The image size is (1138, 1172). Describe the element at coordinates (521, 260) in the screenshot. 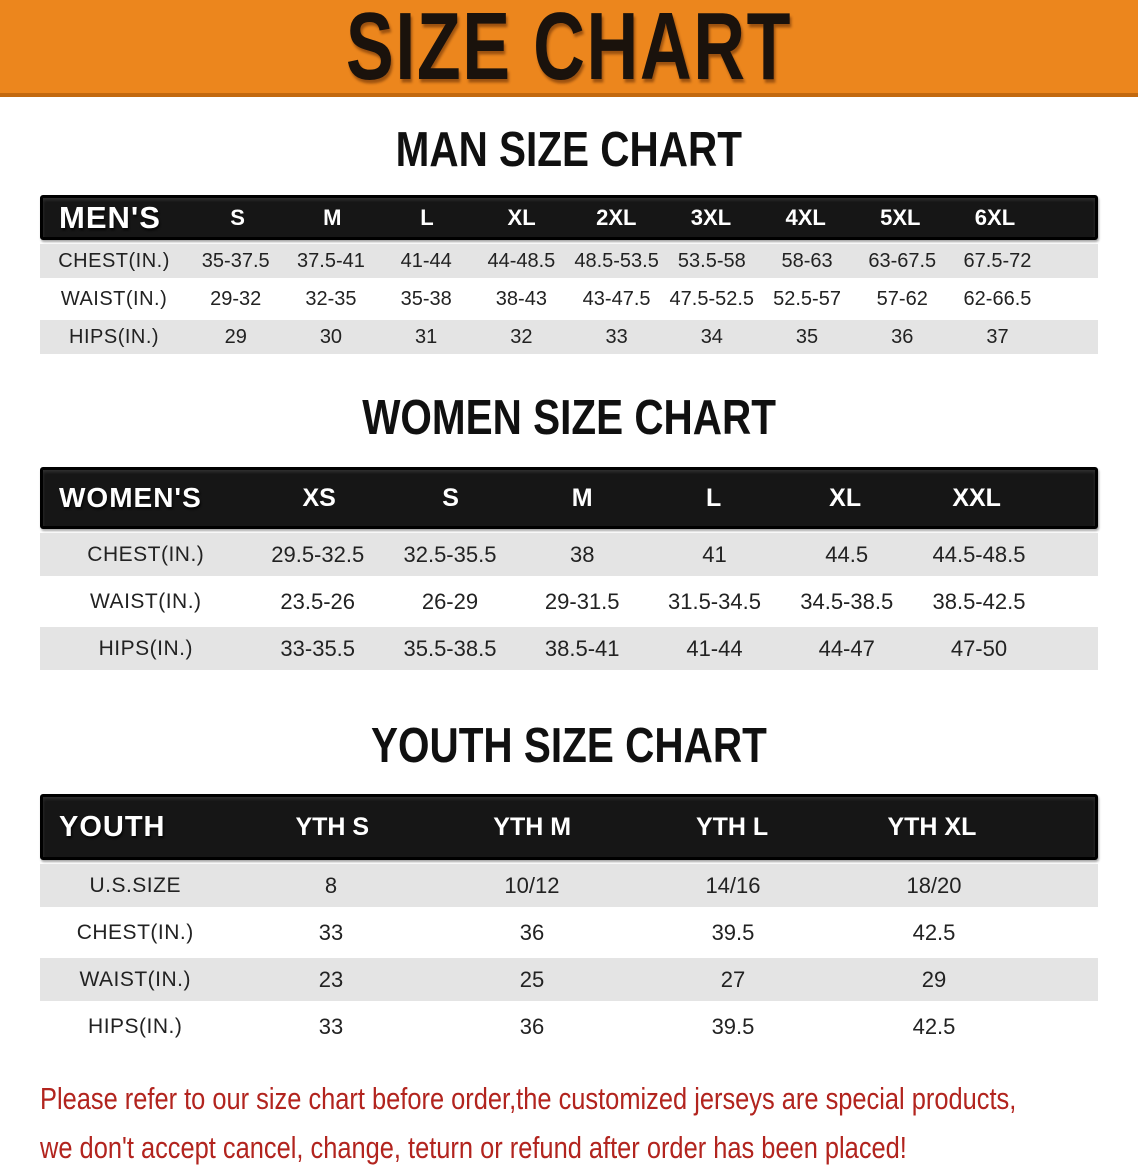

I see `size-value-cell: 44-48.5` at that location.